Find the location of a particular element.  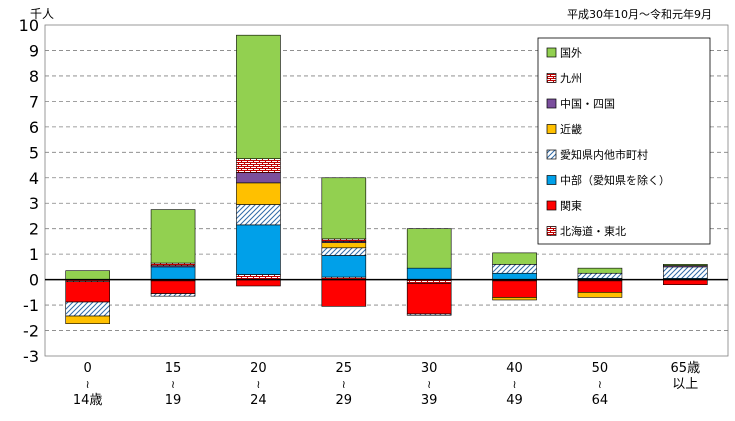

y-tick-label: -2 is located at coordinates (31, 331).